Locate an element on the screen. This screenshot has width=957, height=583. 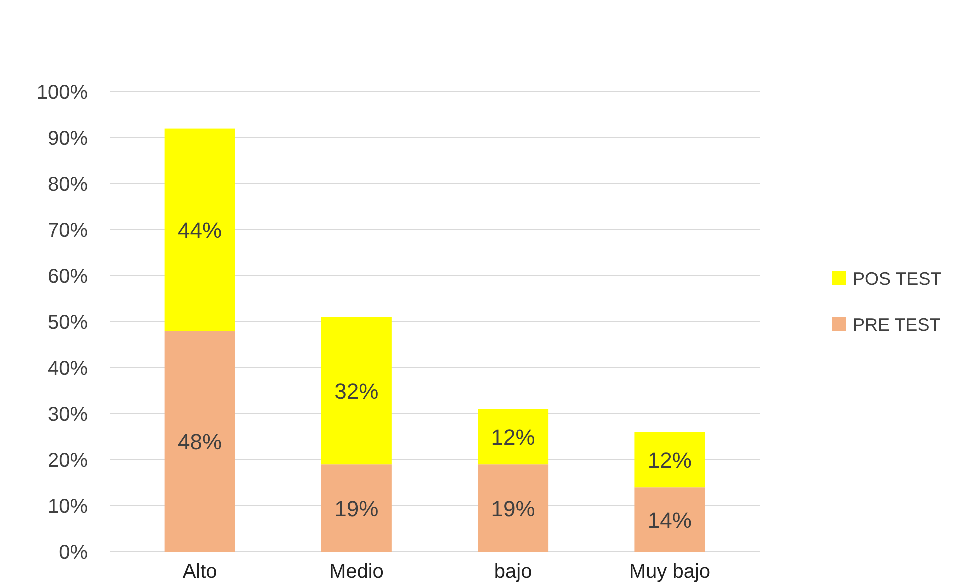
y-tick-label: 50% is located at coordinates (68, 323).